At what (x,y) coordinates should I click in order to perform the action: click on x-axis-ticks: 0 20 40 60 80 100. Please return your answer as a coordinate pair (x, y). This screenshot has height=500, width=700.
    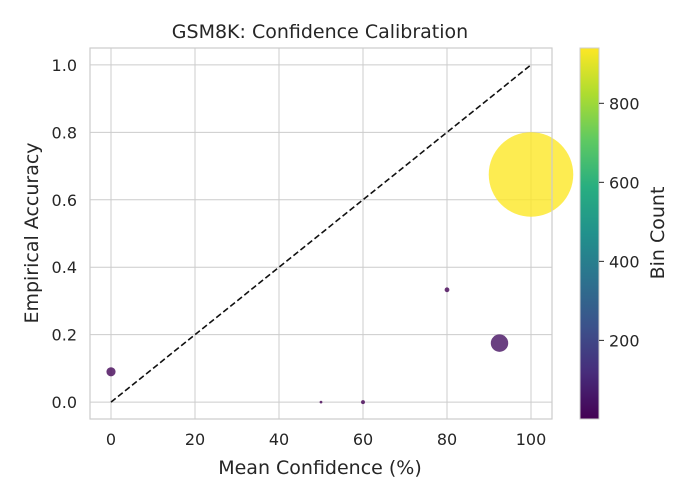
    Looking at the image, I should click on (326, 439).